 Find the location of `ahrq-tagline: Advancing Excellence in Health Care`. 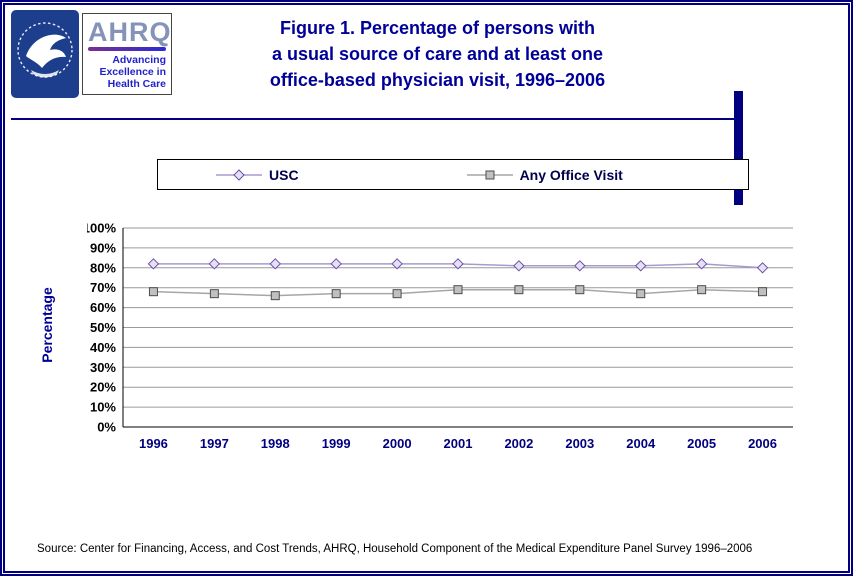

ahrq-tagline: Advancing Excellence in Health Care is located at coordinates (127, 72).